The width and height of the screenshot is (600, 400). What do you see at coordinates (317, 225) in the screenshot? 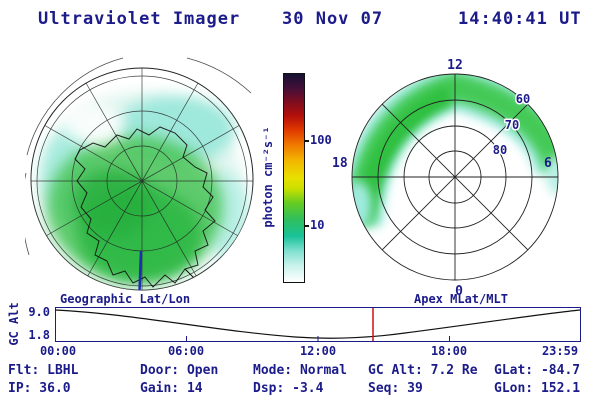
I see `colorbar-label-10: 10` at bounding box center [317, 225].